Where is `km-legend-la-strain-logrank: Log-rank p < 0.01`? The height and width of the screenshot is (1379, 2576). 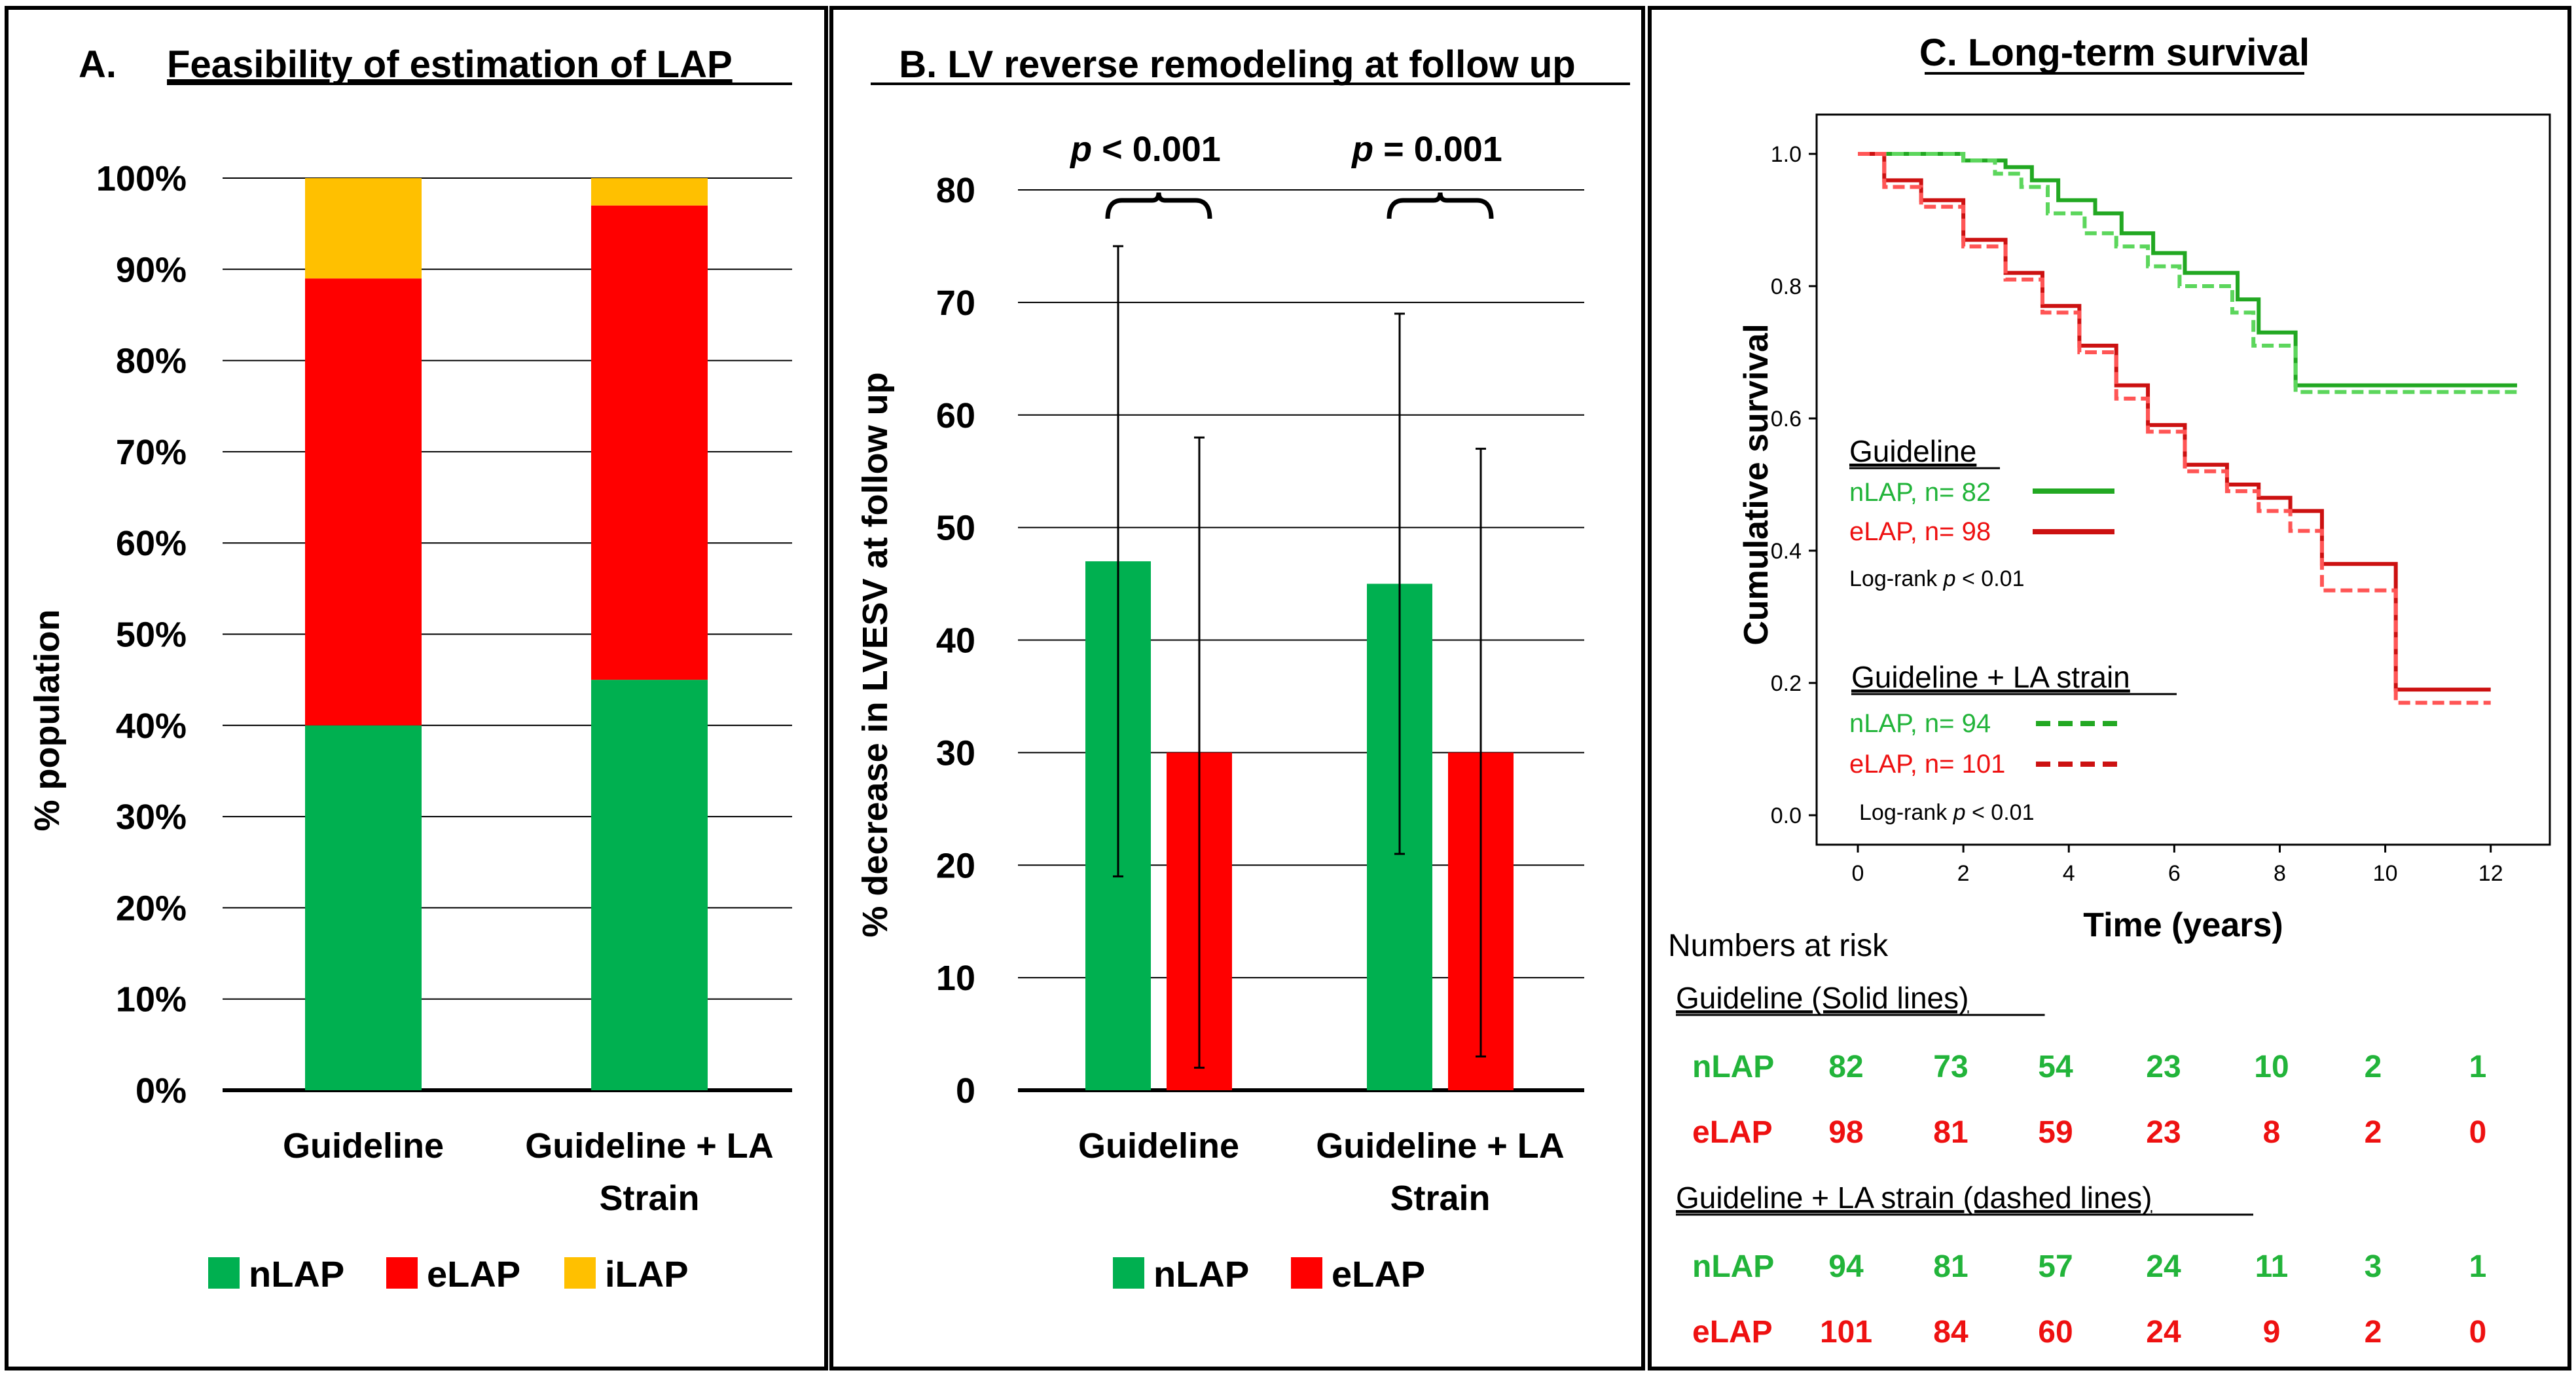
km-legend-la-strain-logrank: Log-rank p < 0.01 is located at coordinates (1946, 812).